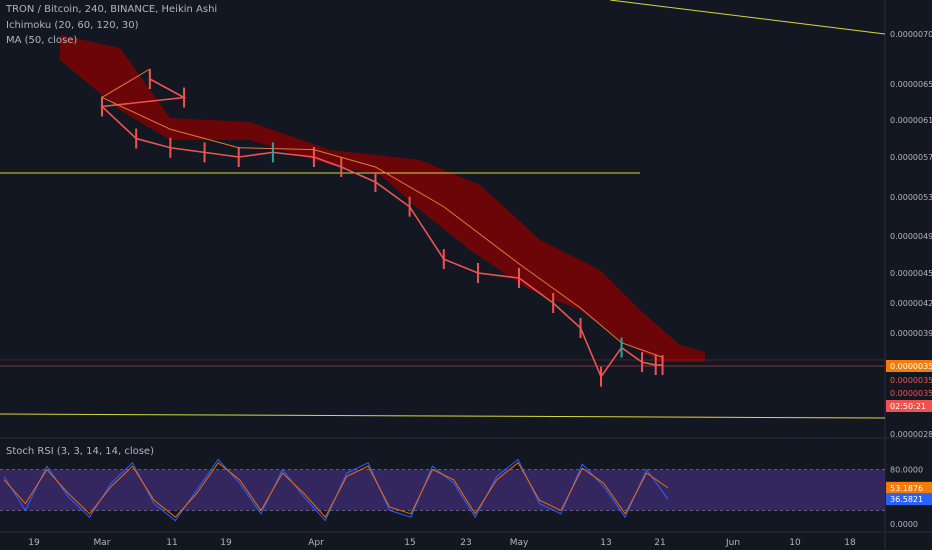 This screenshot has width=932, height=550. I want to click on price-badge-label: 0.00000354, so click(911, 393).